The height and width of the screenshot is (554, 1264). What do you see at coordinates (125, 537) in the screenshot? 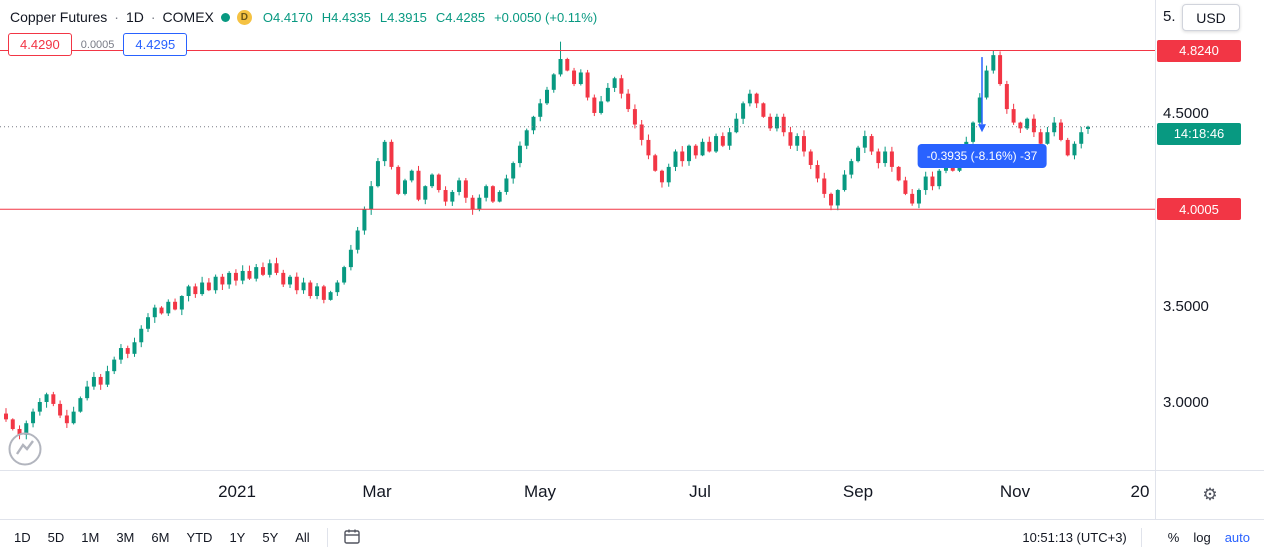
I see `range-button-3m: 3M` at bounding box center [125, 537].